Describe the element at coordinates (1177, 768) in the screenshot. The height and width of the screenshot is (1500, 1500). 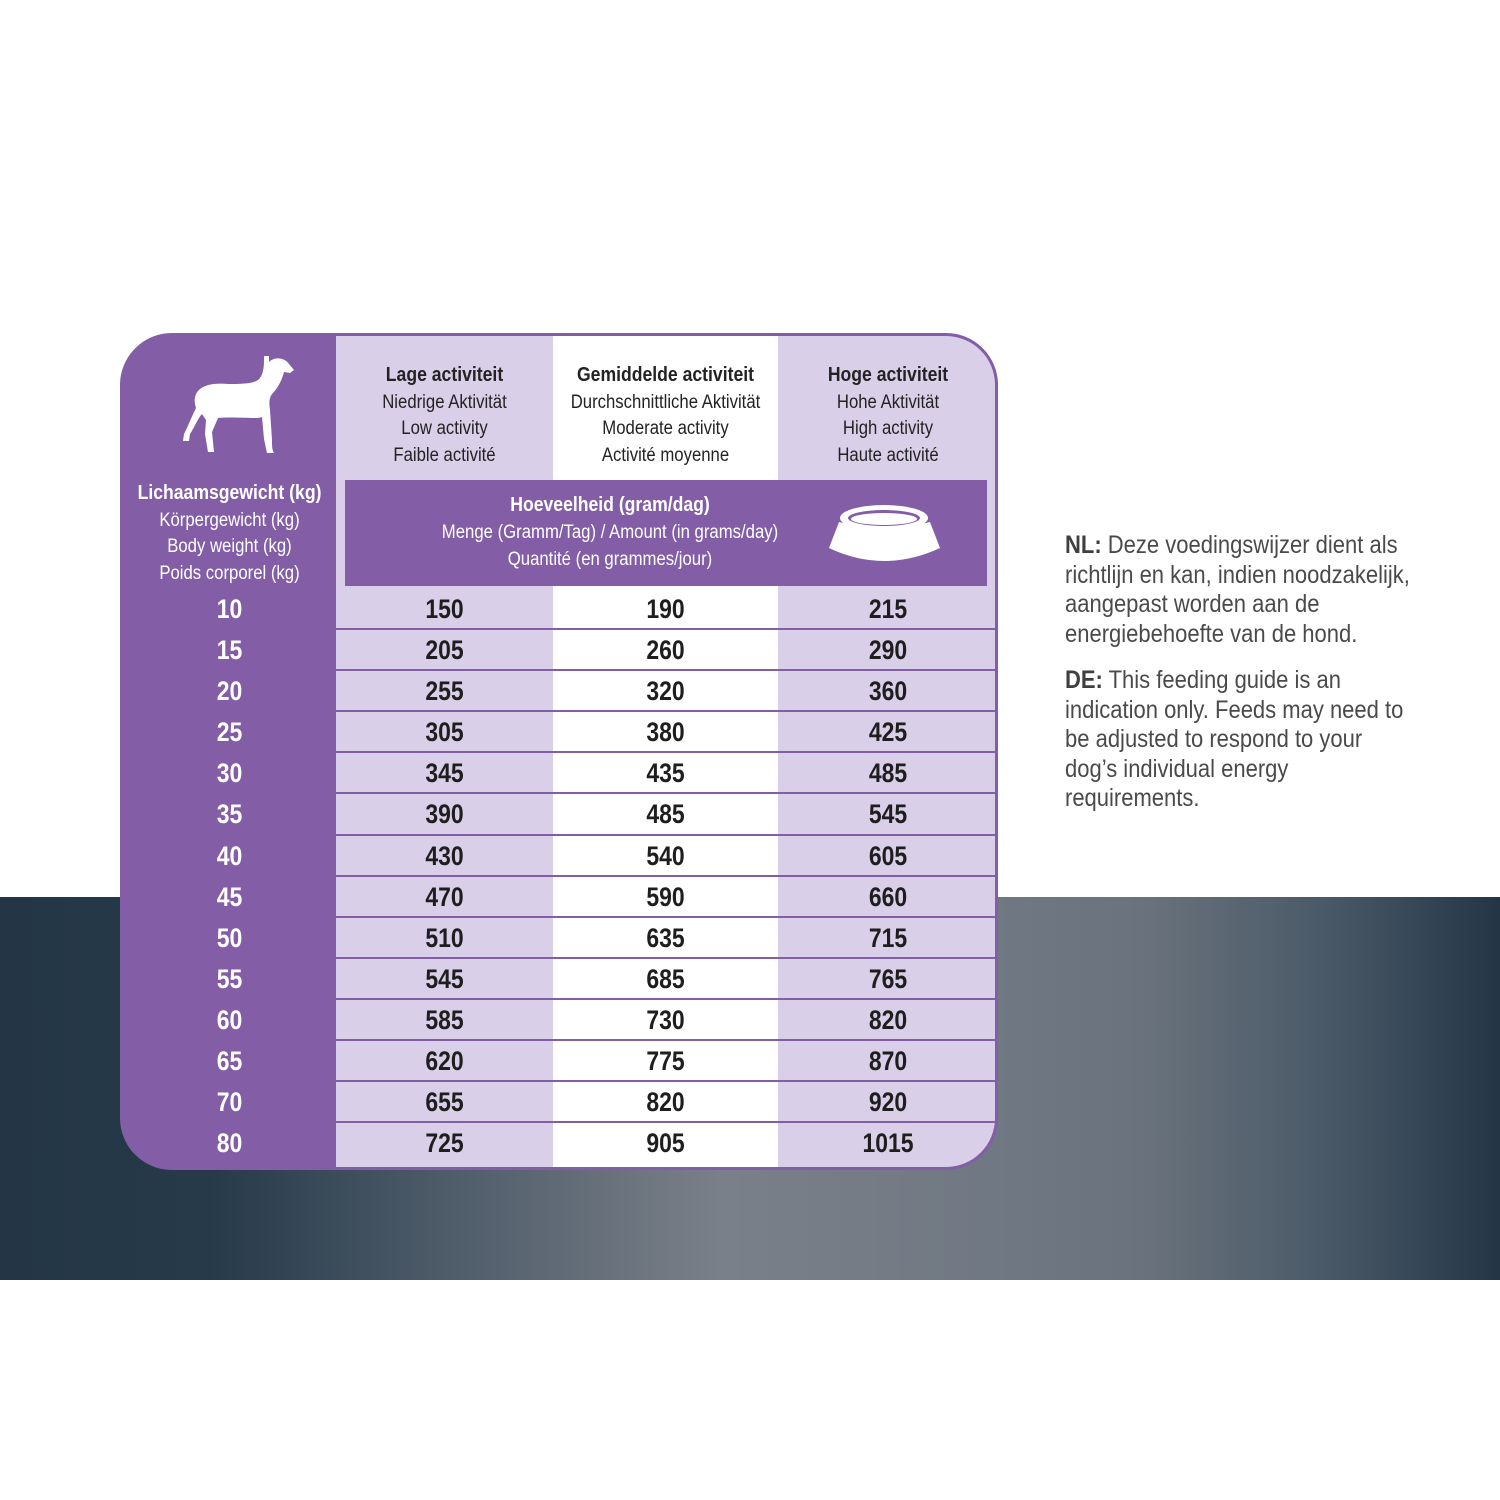
I see `note-line: dog’s individual energy` at that location.